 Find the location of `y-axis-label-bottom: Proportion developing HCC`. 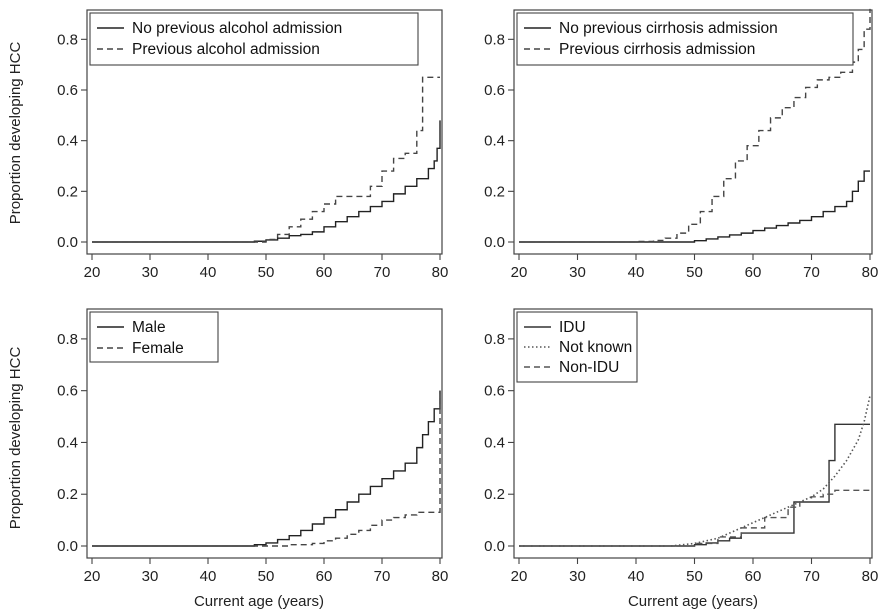

y-axis-label-bottom: Proportion developing HCC is located at coordinates (15, 438).